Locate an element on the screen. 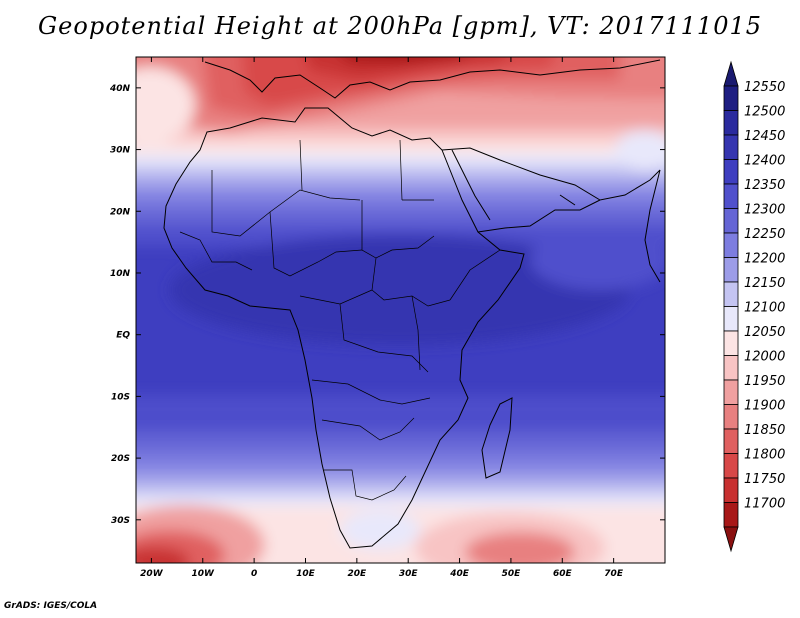 Image resolution: width=800 pixels, height=618 pixels. x-tick-label: 50E is located at coordinates (512, 574).